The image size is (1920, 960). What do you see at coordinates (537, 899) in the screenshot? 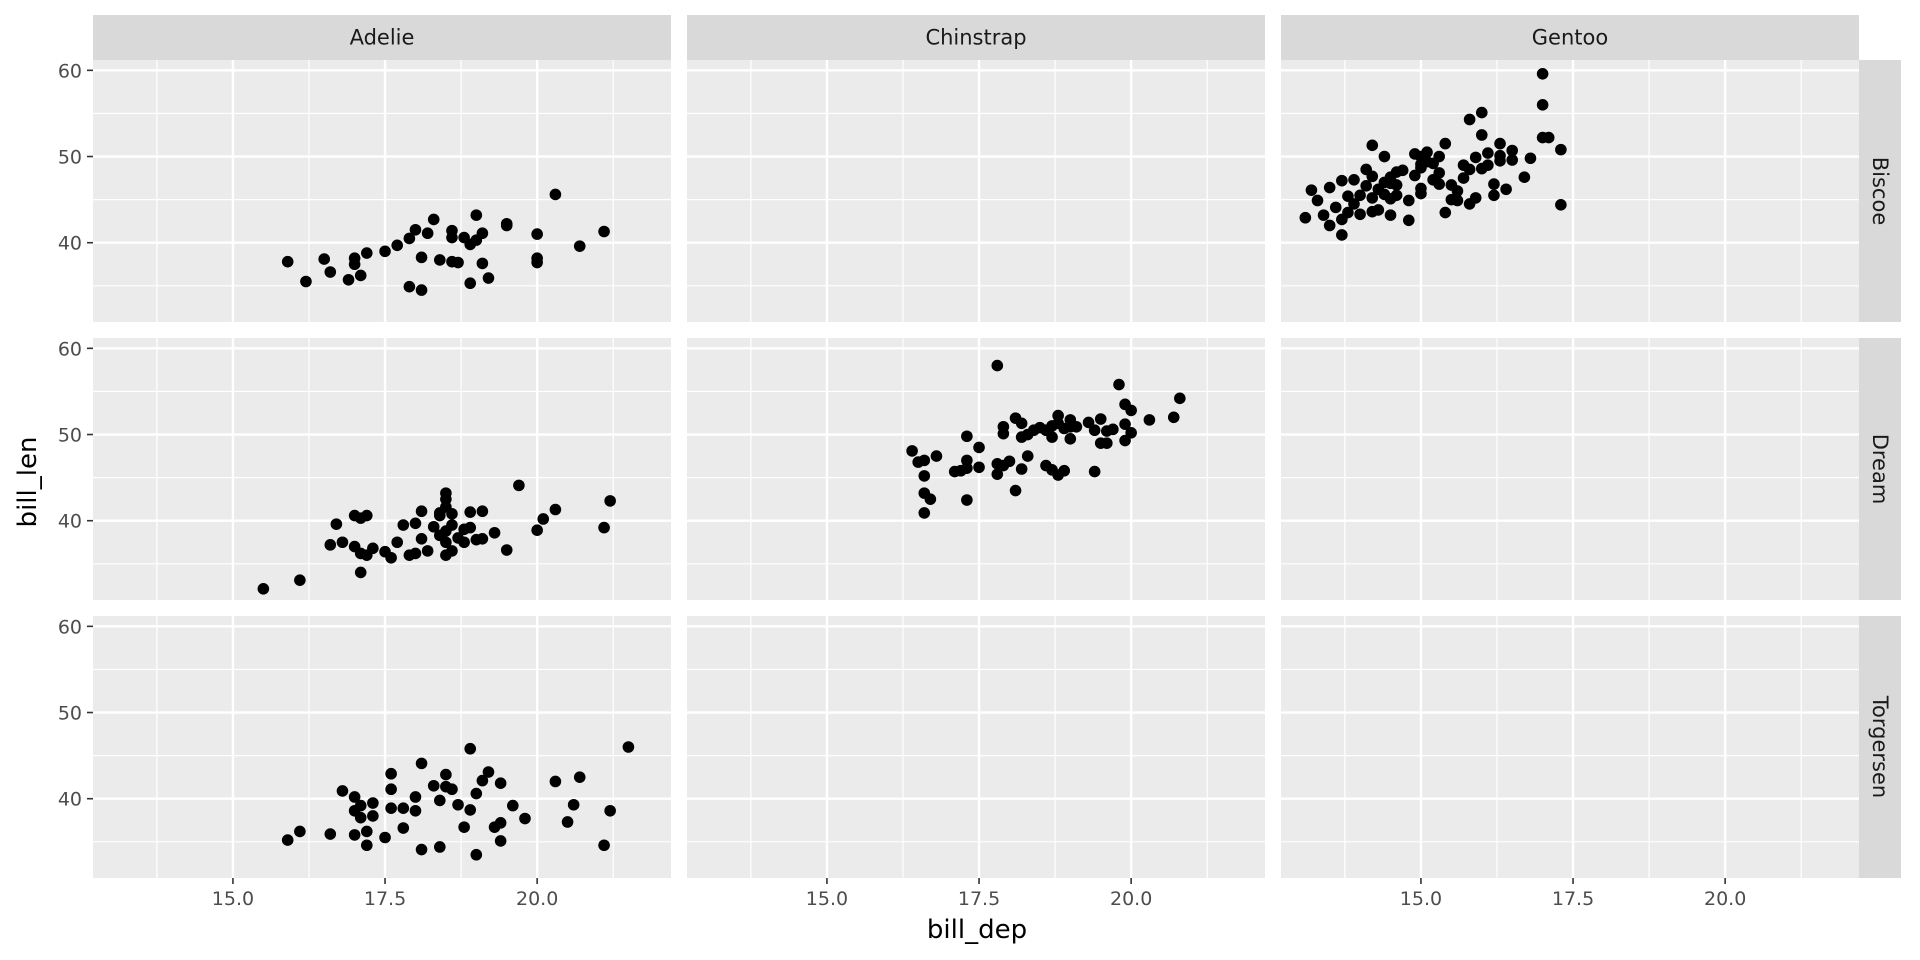
I see `x-tick-label: 20.0` at bounding box center [537, 899].